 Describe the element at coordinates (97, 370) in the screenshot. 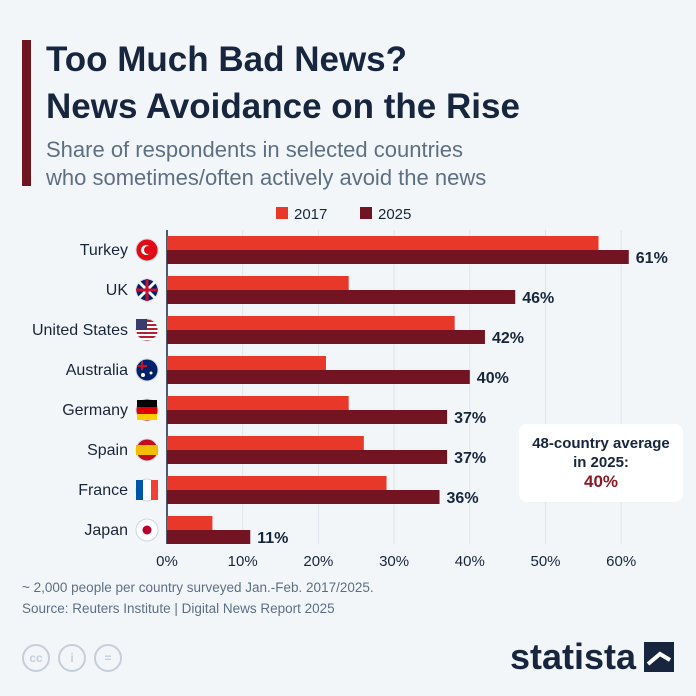

I see `category-label: Australia` at that location.